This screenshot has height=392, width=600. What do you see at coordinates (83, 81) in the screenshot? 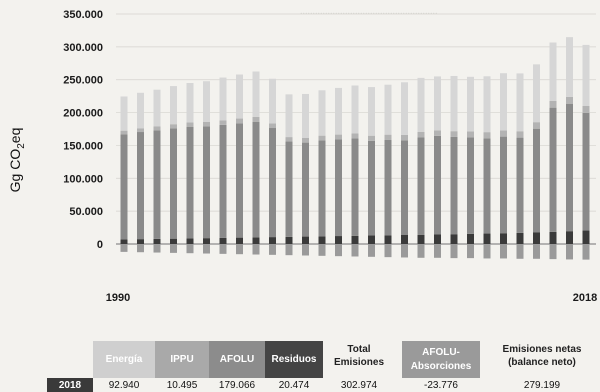
I see `y-tick-label: 250.000` at bounding box center [83, 81].